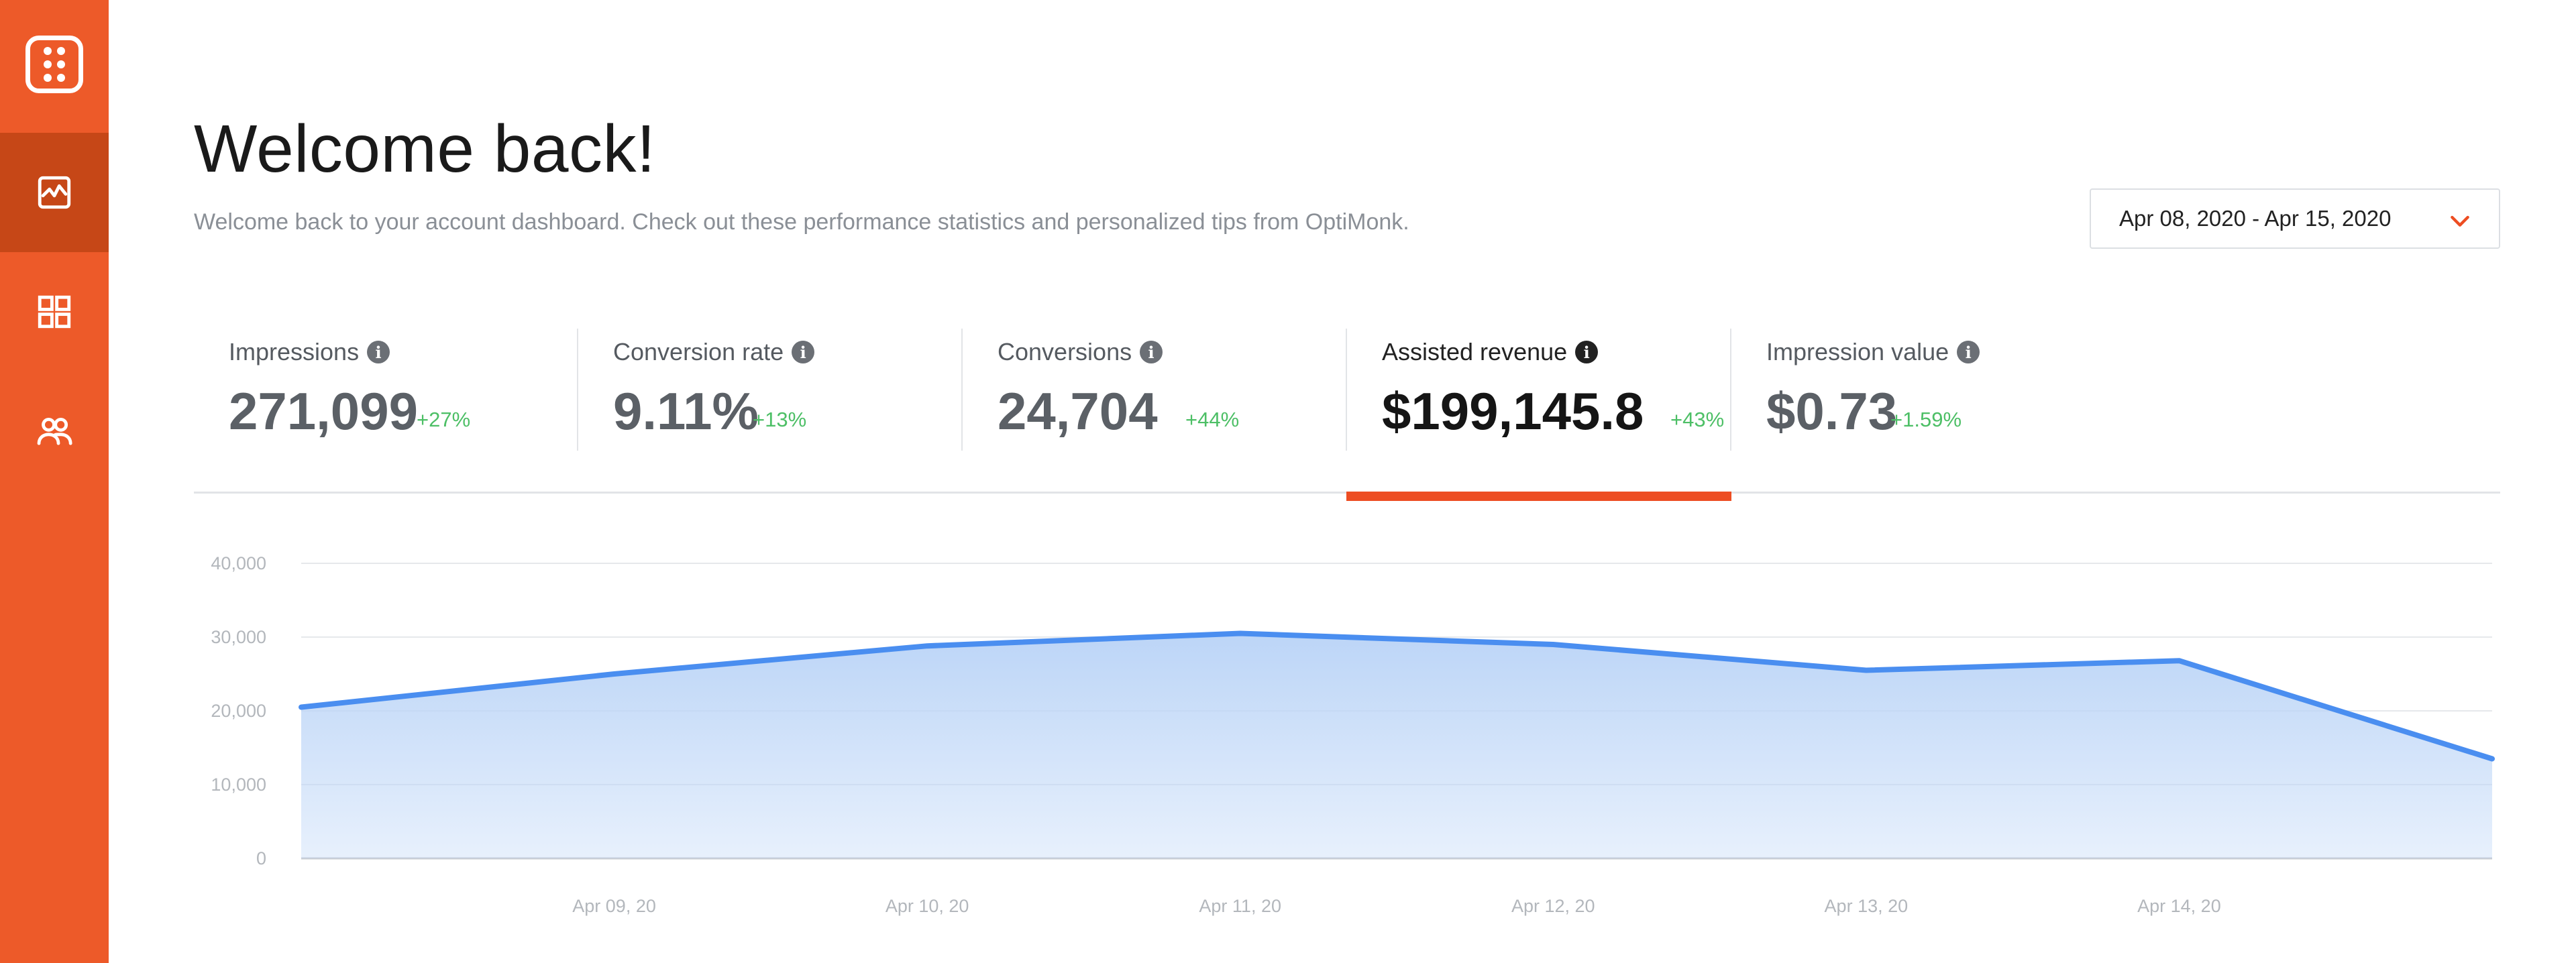 The height and width of the screenshot is (963, 2576). What do you see at coordinates (1867, 906) in the screenshot?
I see `x-tick-label: Apr 13, 20` at bounding box center [1867, 906].